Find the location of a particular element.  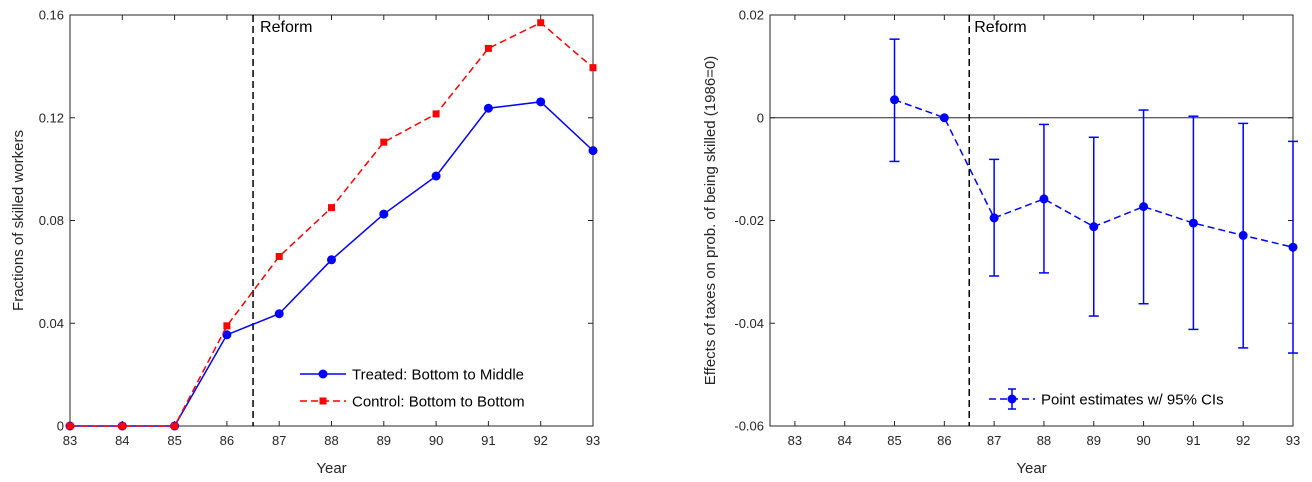

right-legend: Point estimates w/ 95% CIs is located at coordinates (1106, 399).